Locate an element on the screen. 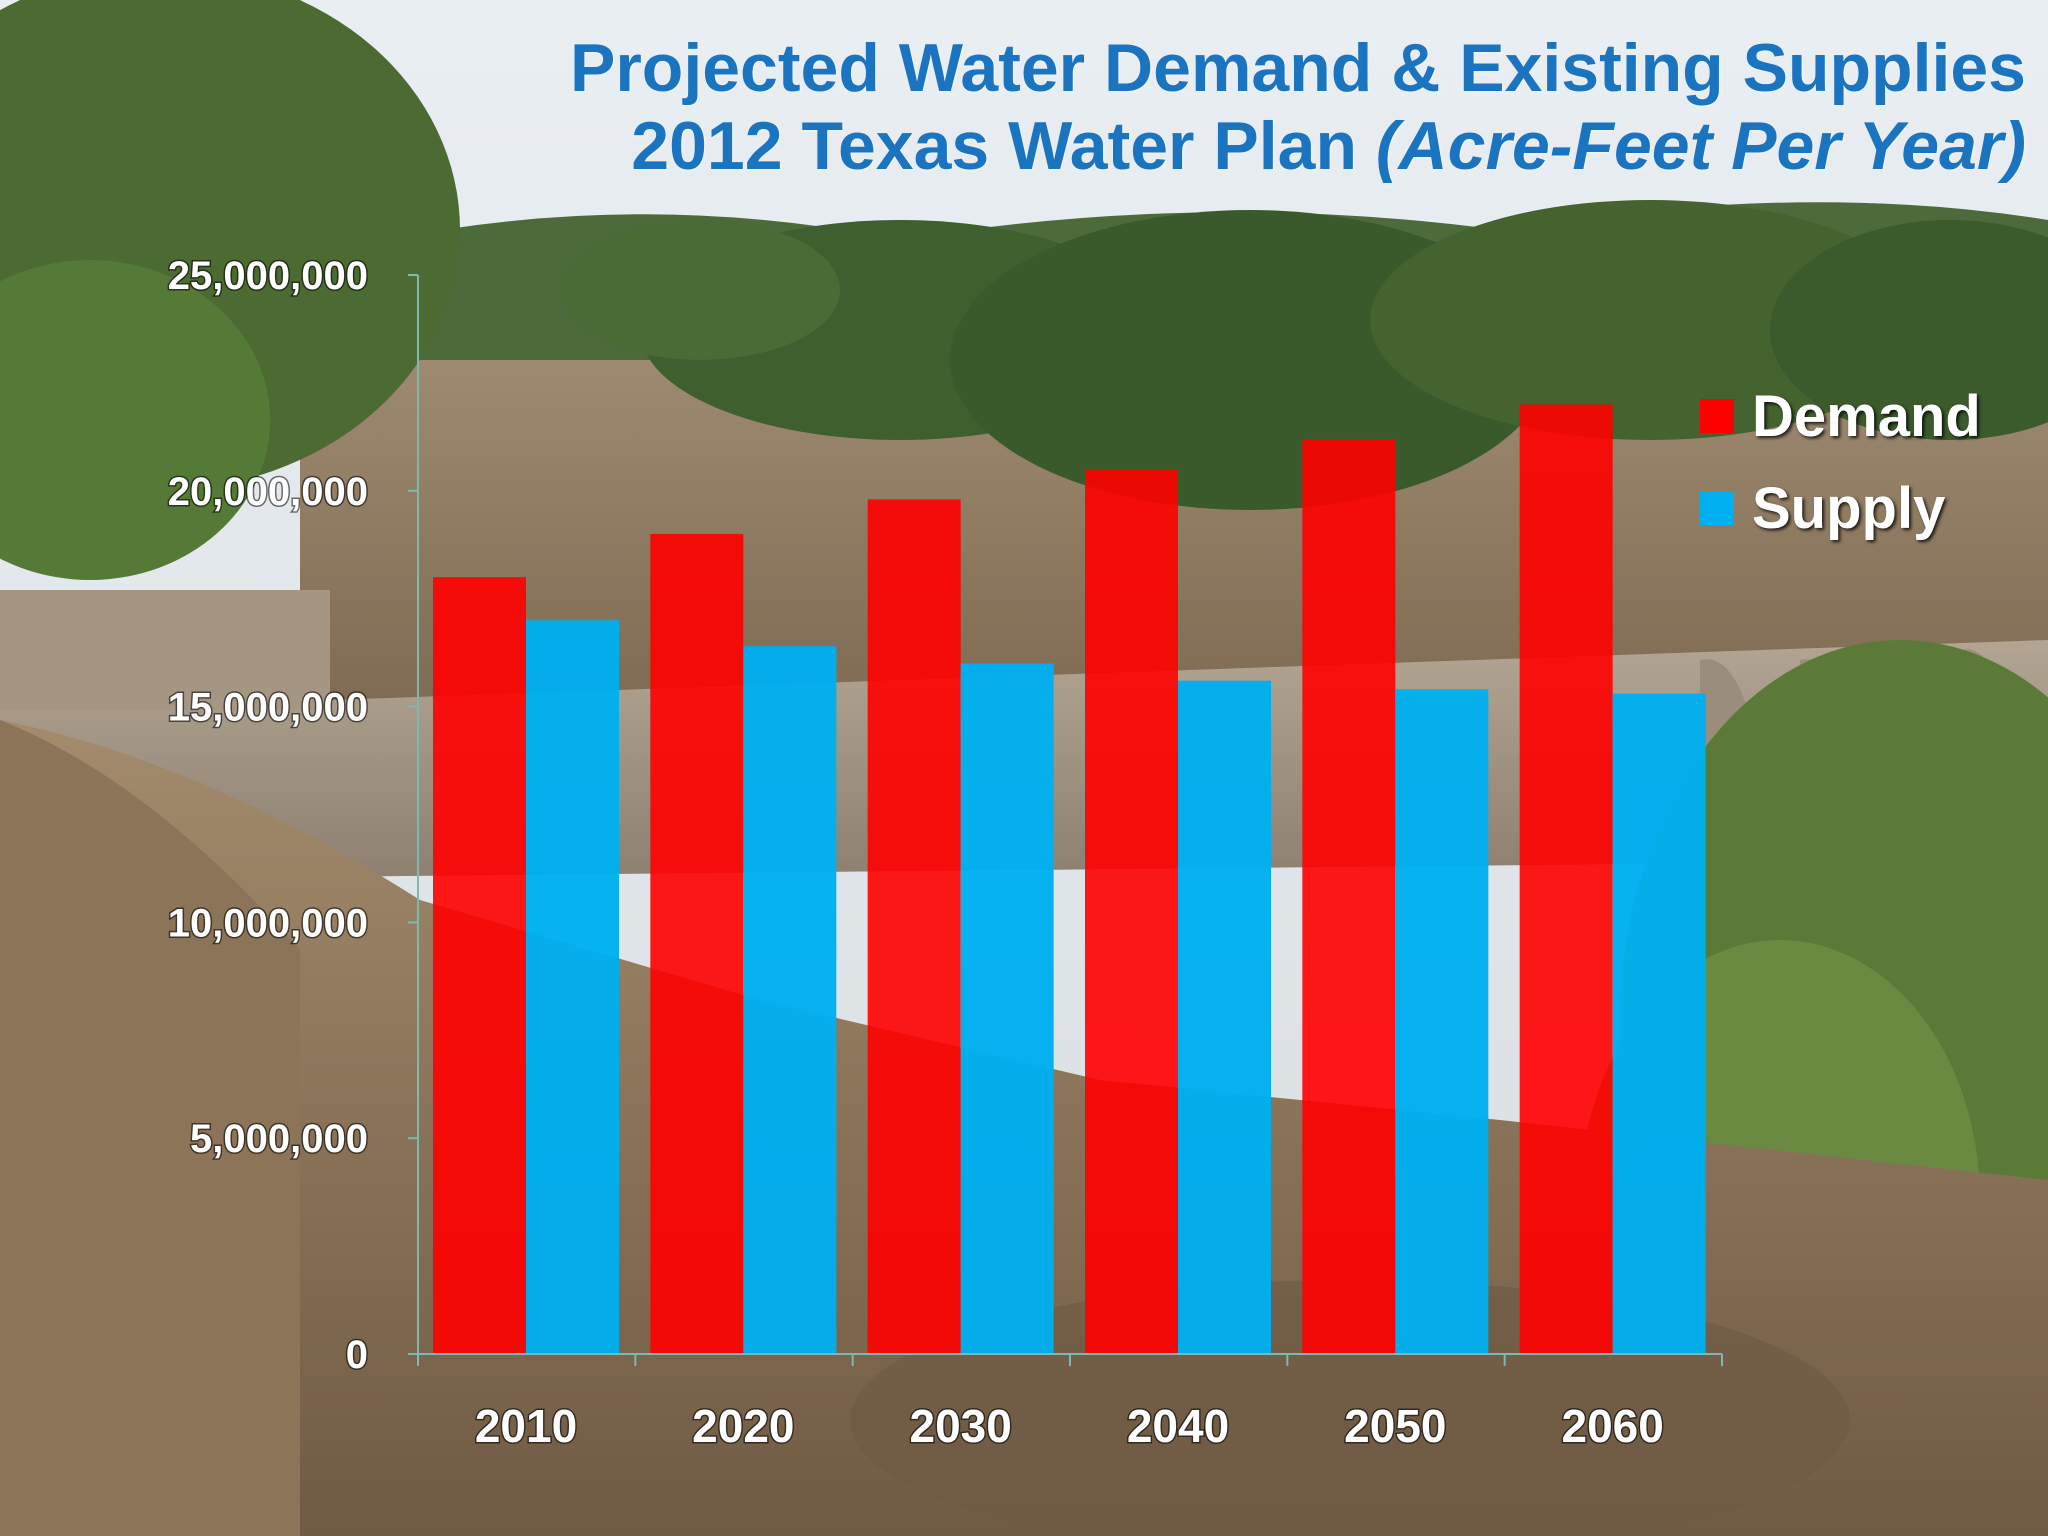 This screenshot has height=1536, width=2048. bar-supply-2050 is located at coordinates (1442, 1021).